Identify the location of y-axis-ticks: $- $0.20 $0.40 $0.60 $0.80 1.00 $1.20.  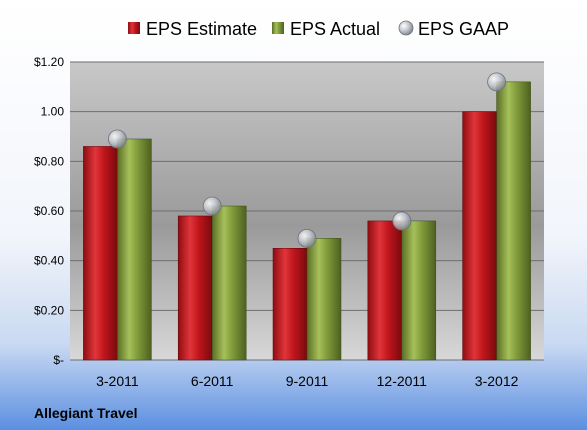
(49, 211).